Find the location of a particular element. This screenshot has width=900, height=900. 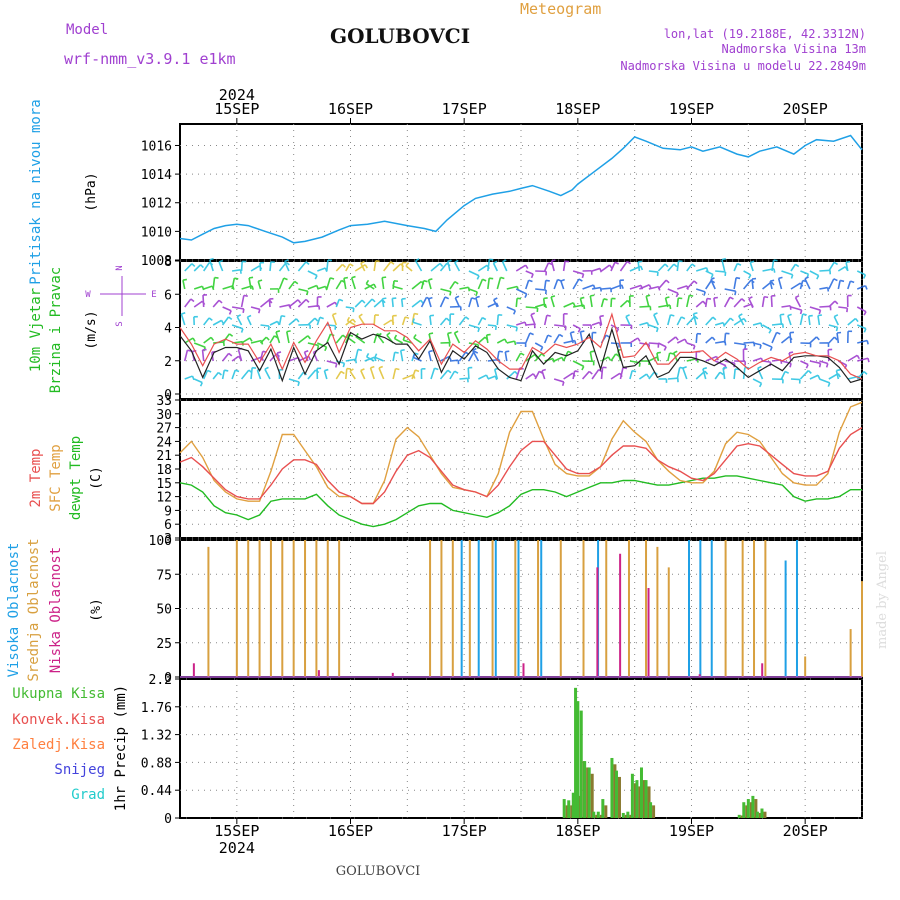

meteogram-title: Meteogram is located at coordinates (560, 9).